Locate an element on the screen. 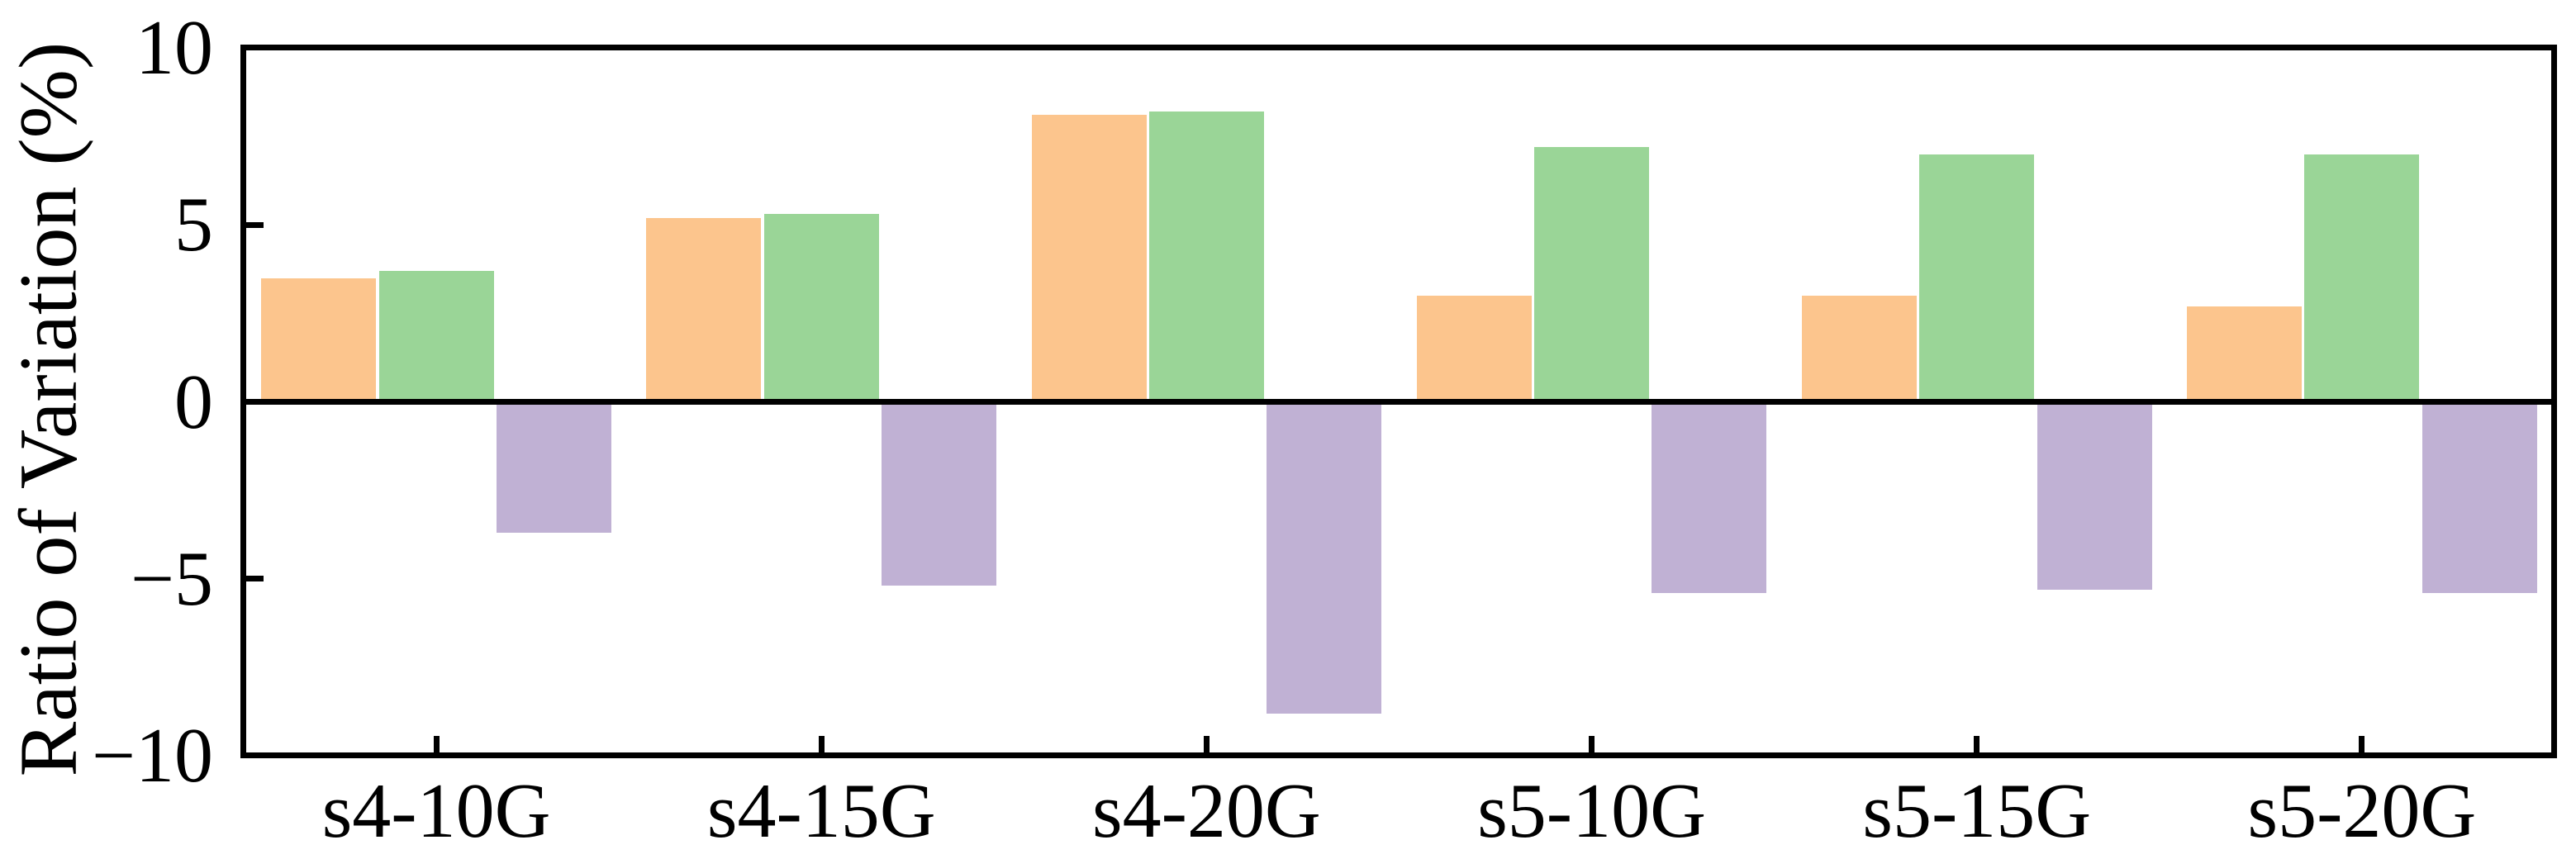 The height and width of the screenshot is (859, 2576). zero-axis-line is located at coordinates (1399, 402).